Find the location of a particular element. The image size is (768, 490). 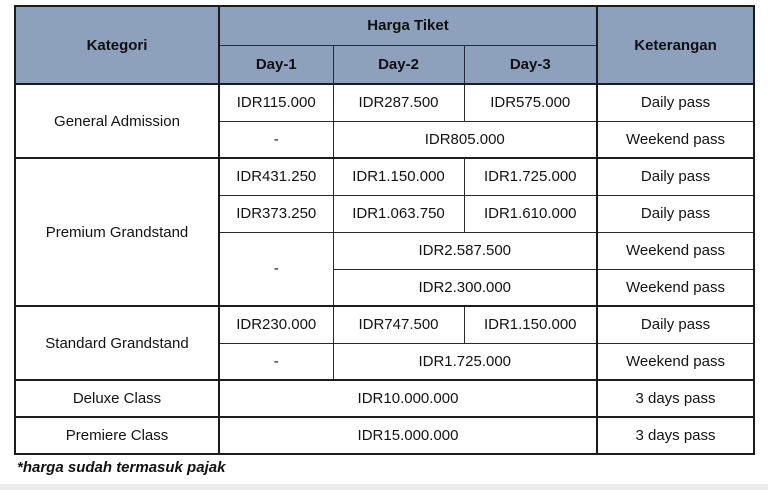

price-cell: IDR2.300.000 is located at coordinates (465, 287).